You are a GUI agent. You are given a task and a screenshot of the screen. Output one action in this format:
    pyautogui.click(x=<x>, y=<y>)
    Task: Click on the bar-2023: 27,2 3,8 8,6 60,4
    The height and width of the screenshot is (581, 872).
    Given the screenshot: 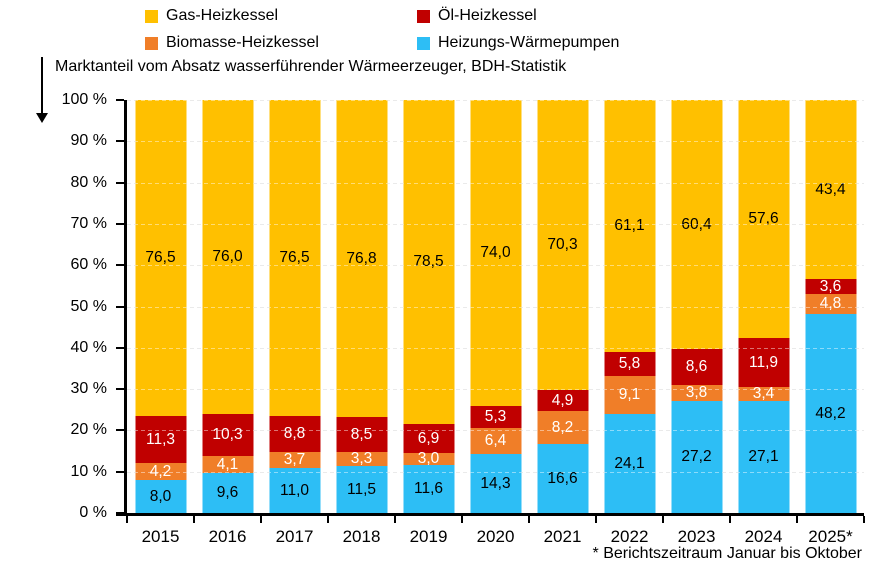 What is the action you would take?
    pyautogui.click(x=696, y=306)
    